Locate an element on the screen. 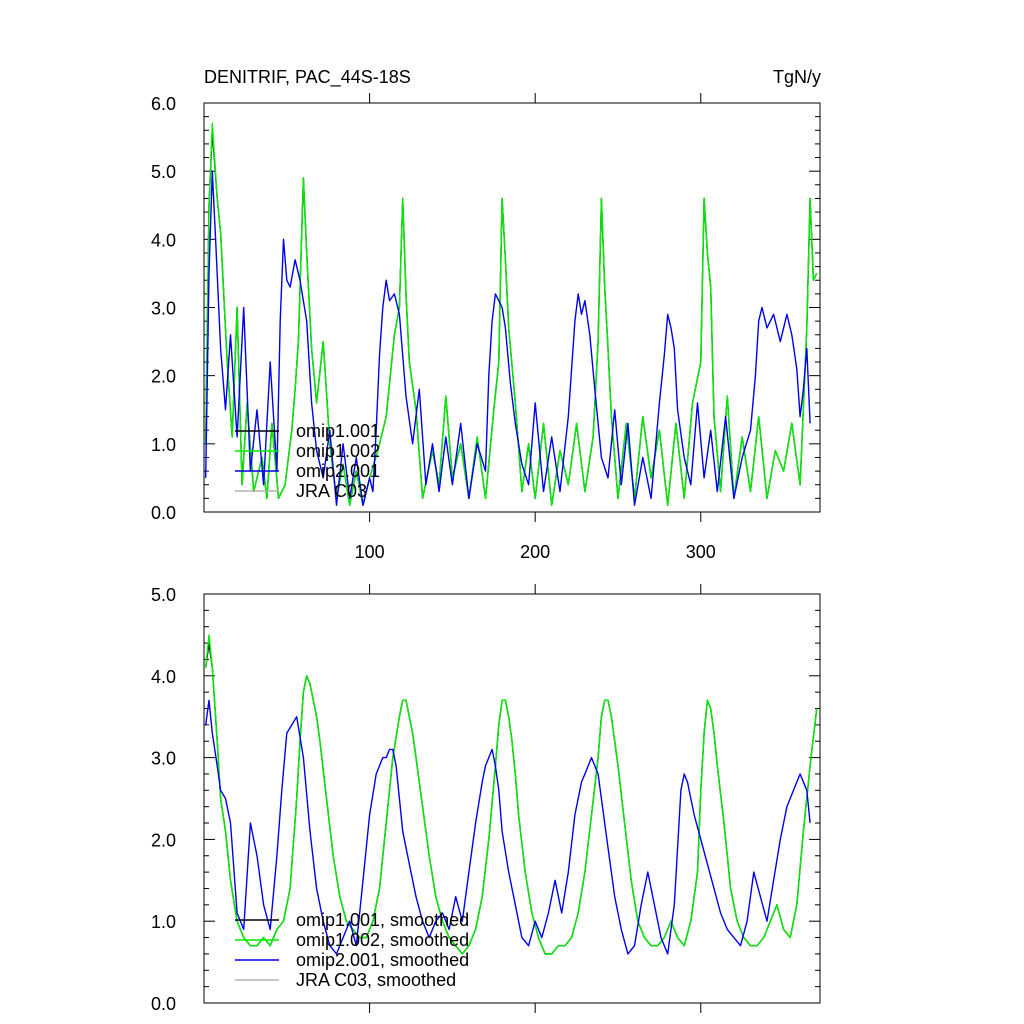 The image size is (1024, 1024). legend-label: omip1.001 is located at coordinates (338, 431).